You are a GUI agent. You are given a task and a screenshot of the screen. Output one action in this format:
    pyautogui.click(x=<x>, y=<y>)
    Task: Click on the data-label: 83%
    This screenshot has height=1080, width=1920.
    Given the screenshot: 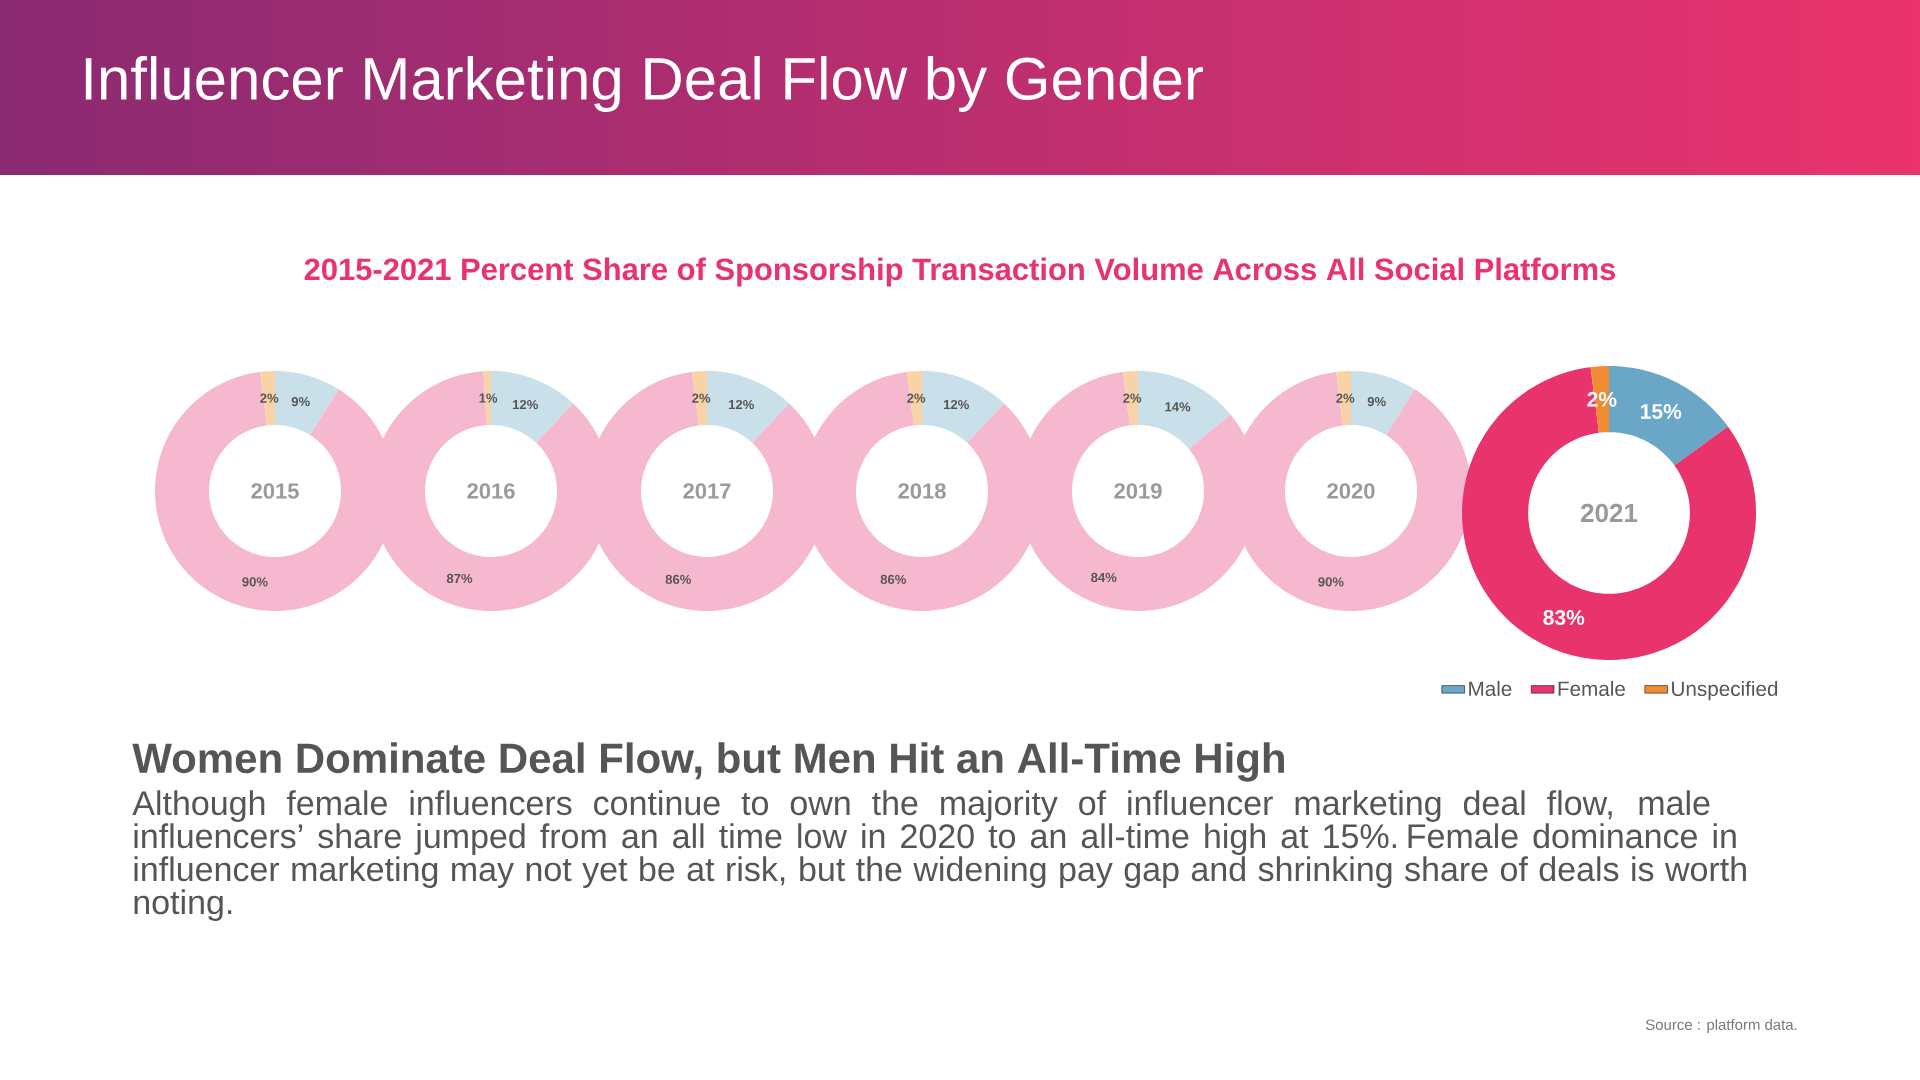 What is the action you would take?
    pyautogui.click(x=1564, y=618)
    